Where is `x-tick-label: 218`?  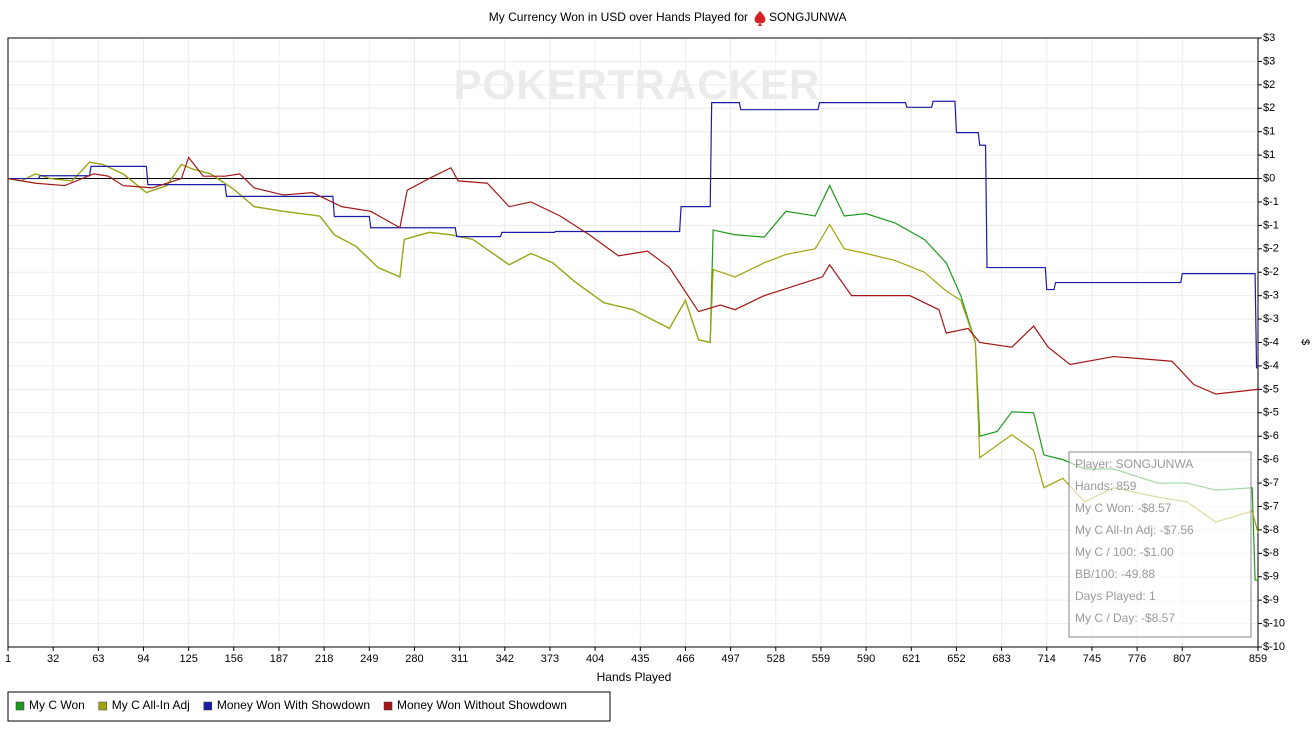 x-tick-label: 218 is located at coordinates (324, 659).